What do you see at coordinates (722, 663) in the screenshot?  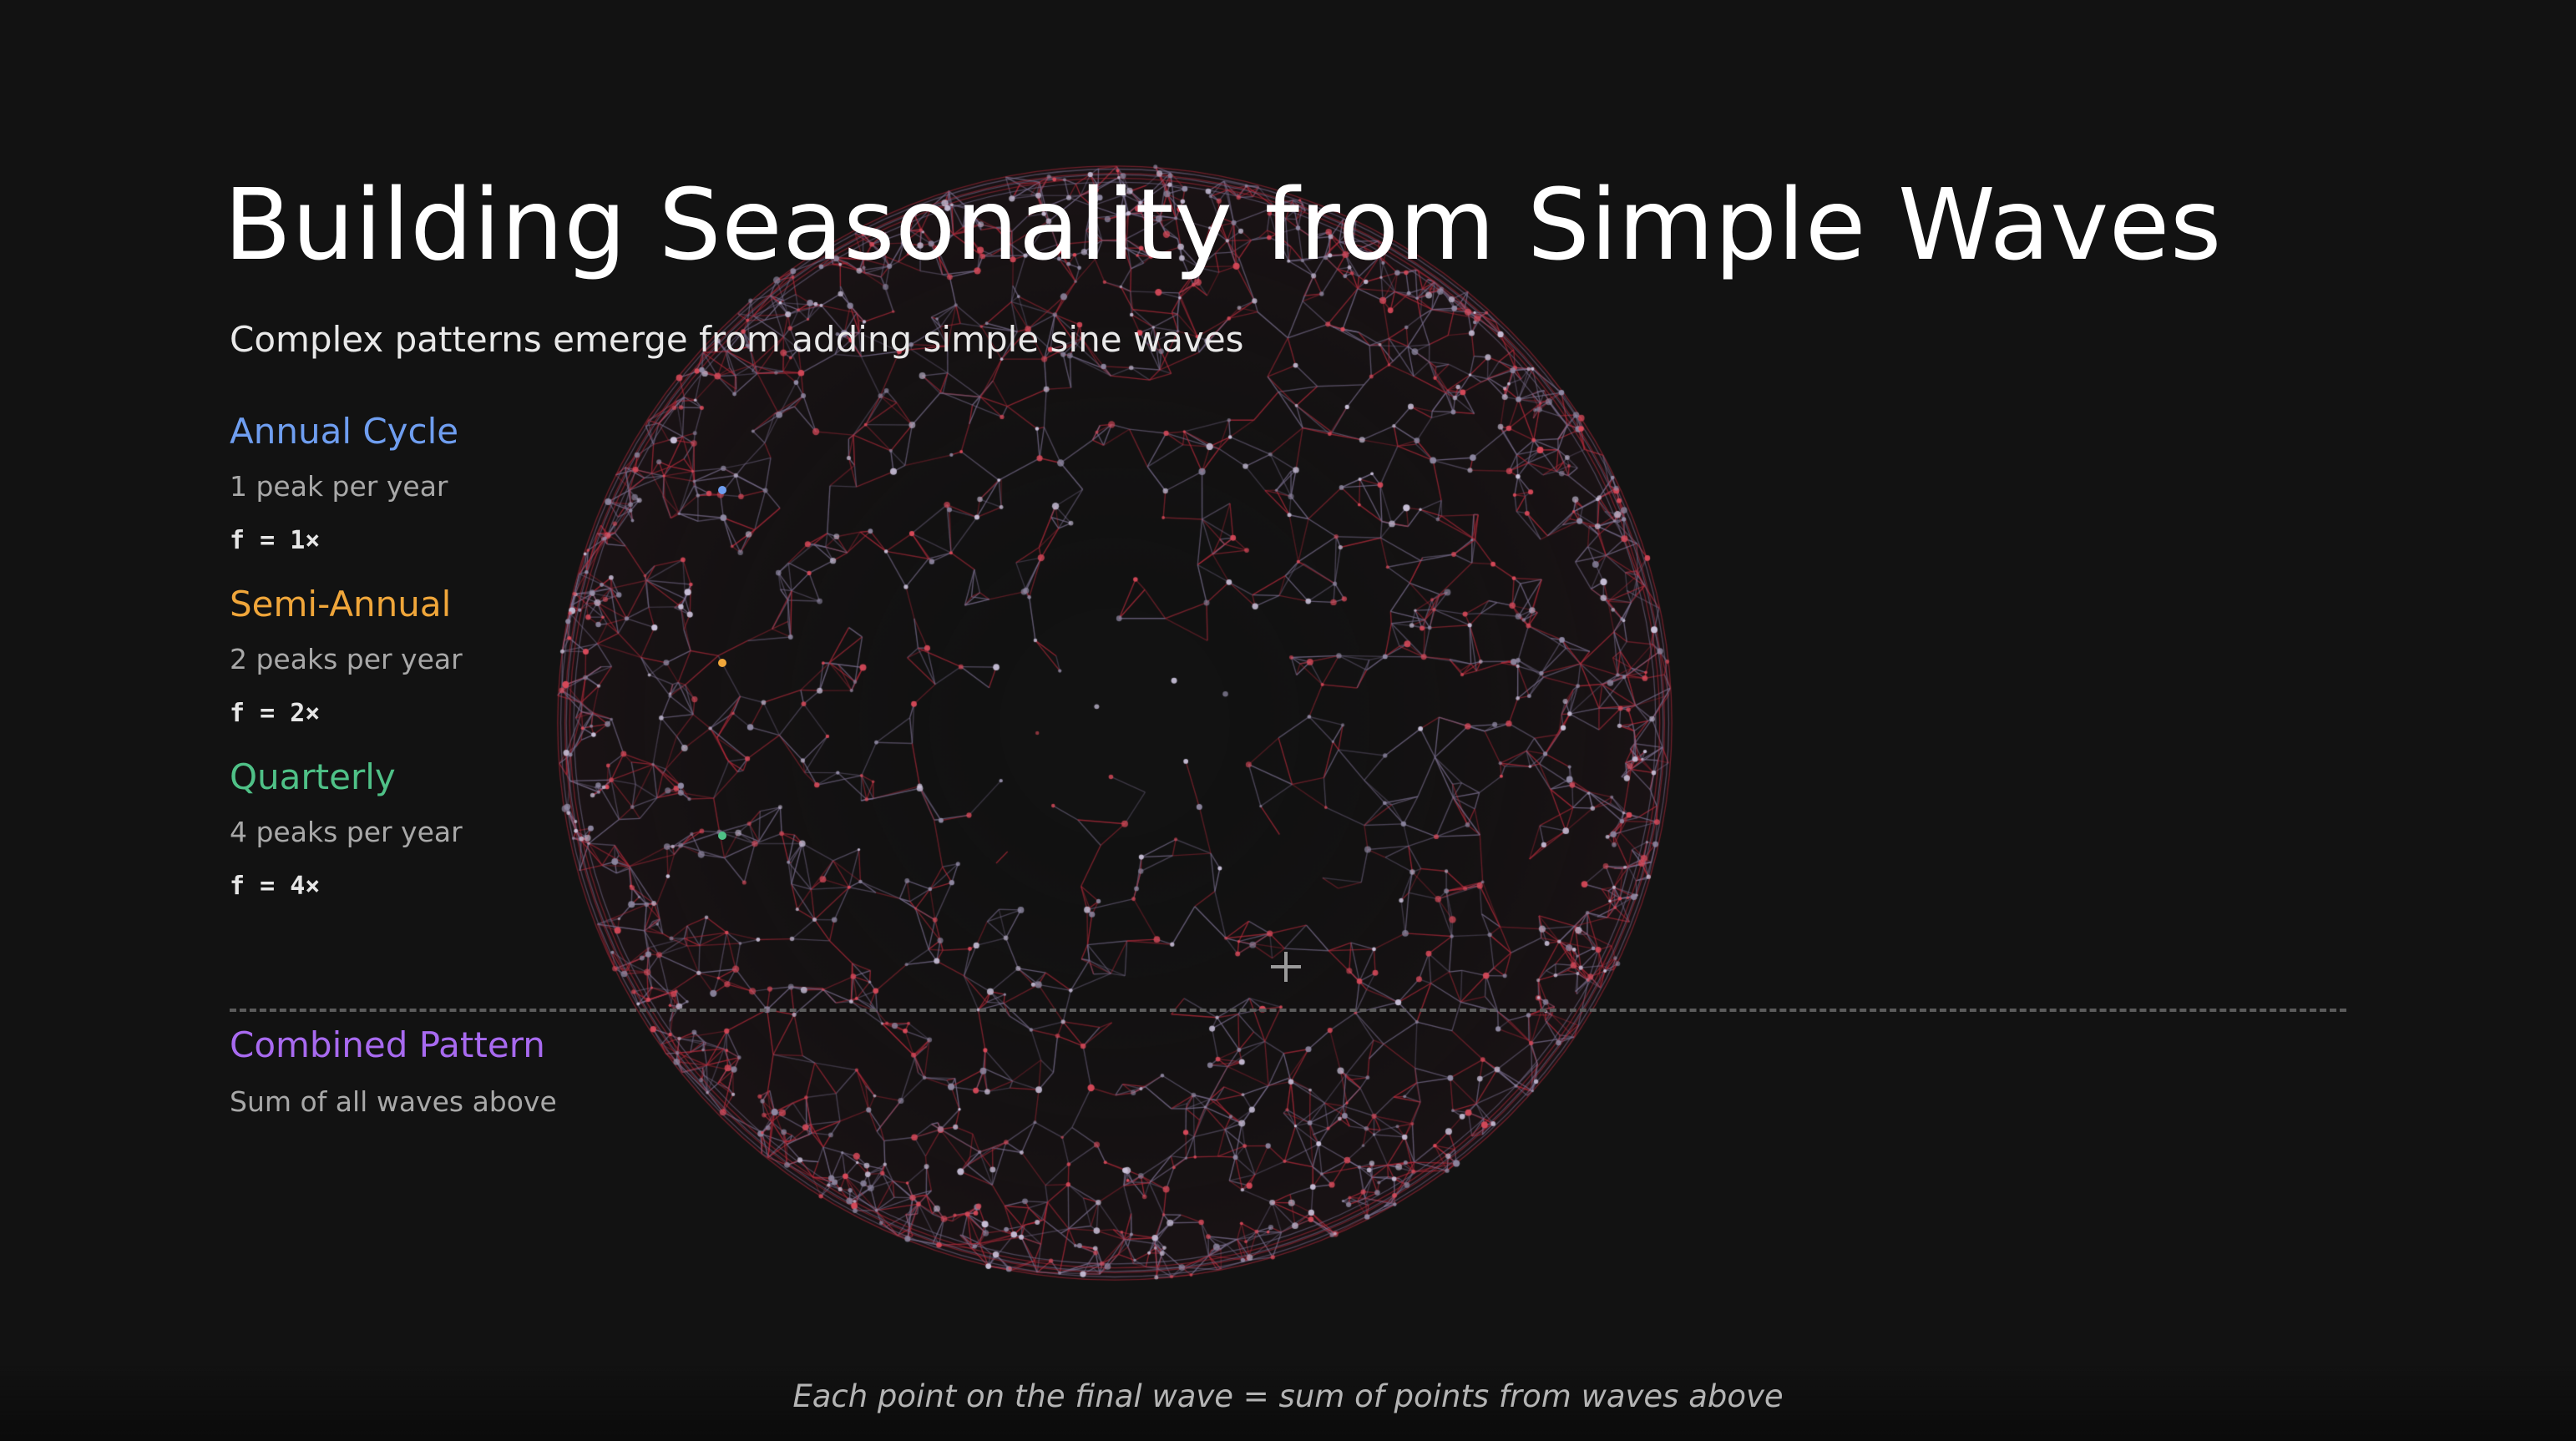 I see `semi-annual-wave-marker` at bounding box center [722, 663].